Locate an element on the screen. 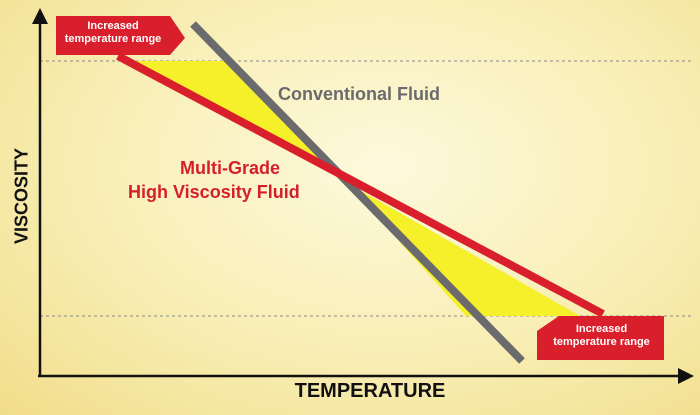  y-axis-arrowhead is located at coordinates (40, 16).